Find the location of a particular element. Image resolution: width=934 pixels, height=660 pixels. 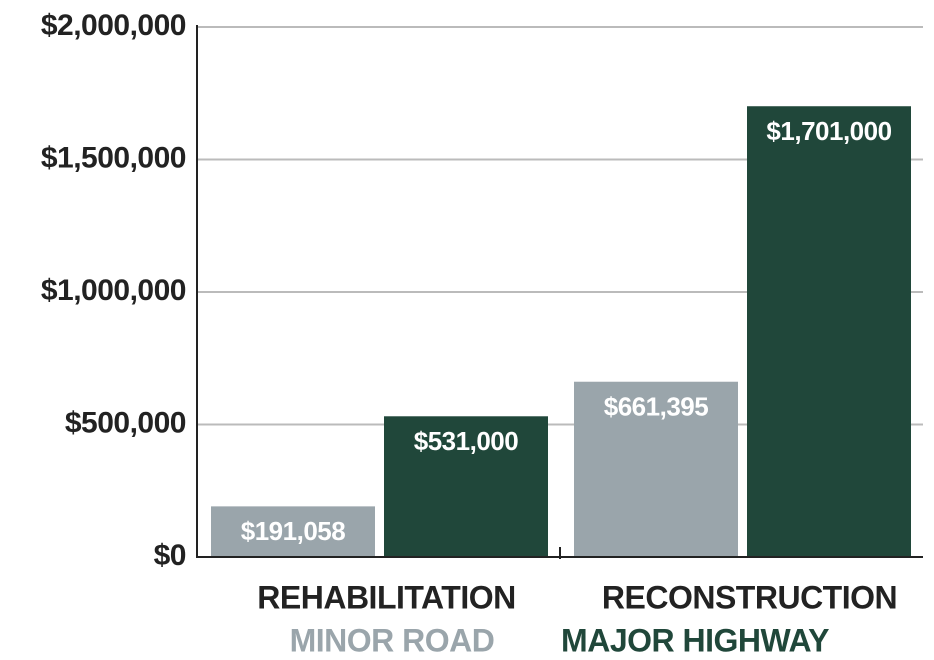

y-tick-label: $2,000,000 is located at coordinates (113, 25).